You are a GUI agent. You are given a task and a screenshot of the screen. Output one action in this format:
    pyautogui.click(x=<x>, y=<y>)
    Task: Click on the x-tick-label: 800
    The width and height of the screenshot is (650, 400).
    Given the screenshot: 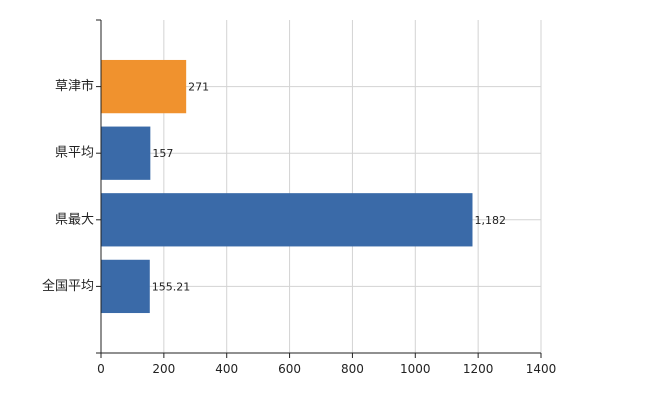 What is the action you would take?
    pyautogui.click(x=352, y=369)
    